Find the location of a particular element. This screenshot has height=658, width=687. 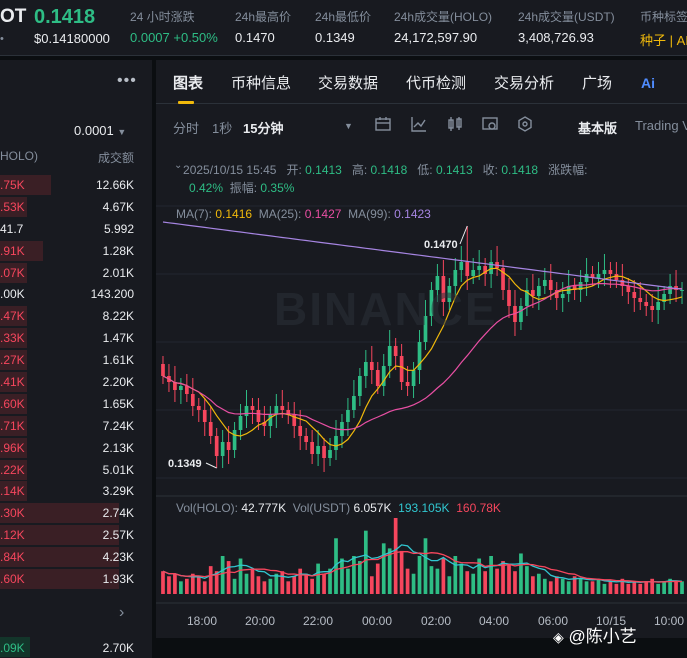

orderbook-row: 41.7 5.992 is located at coordinates (76, 229).